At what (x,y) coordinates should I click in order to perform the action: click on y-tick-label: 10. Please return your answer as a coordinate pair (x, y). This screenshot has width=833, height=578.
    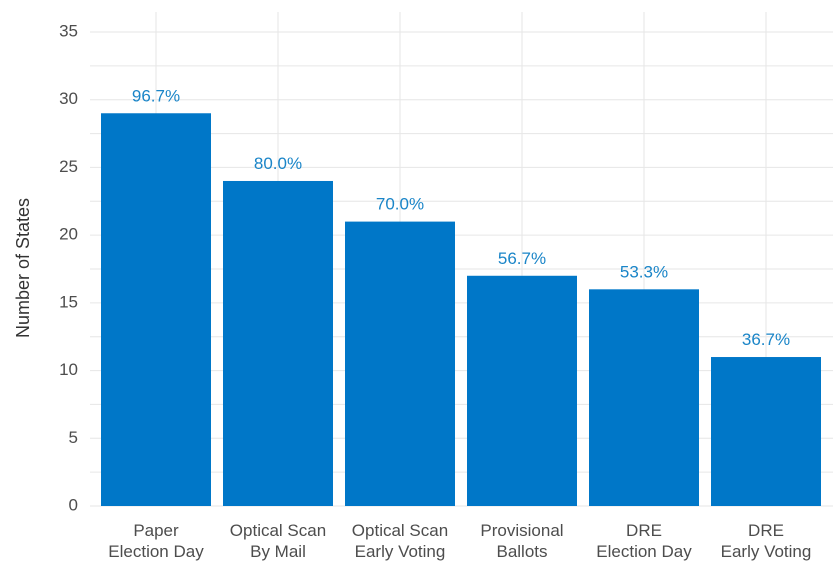
    Looking at the image, I should click on (68, 369).